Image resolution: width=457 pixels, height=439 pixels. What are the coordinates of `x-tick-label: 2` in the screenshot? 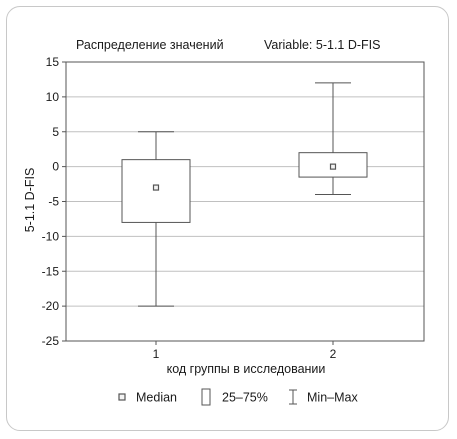 It's located at (333, 354).